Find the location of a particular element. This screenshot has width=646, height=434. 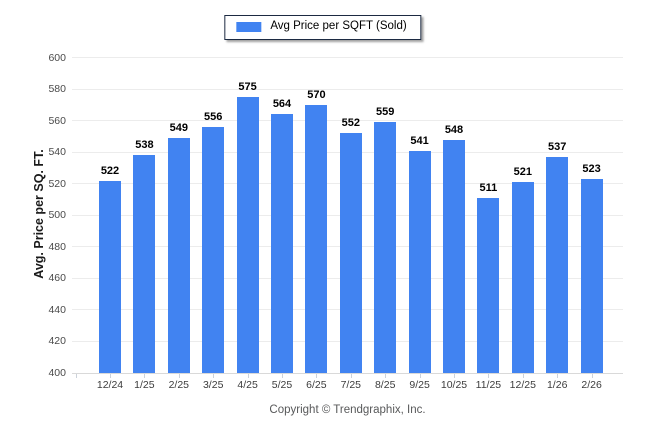

bar-value-label: 575 is located at coordinates (247, 86).